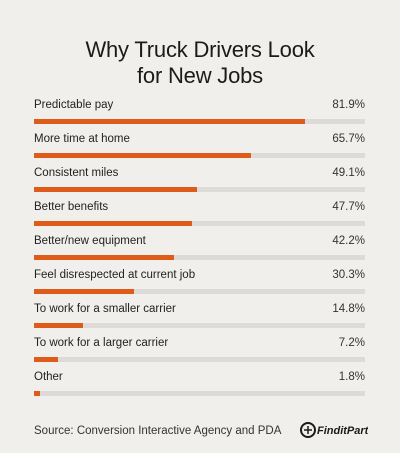  I want to click on findit-parts-logo: FinditParts, so click(334, 430).